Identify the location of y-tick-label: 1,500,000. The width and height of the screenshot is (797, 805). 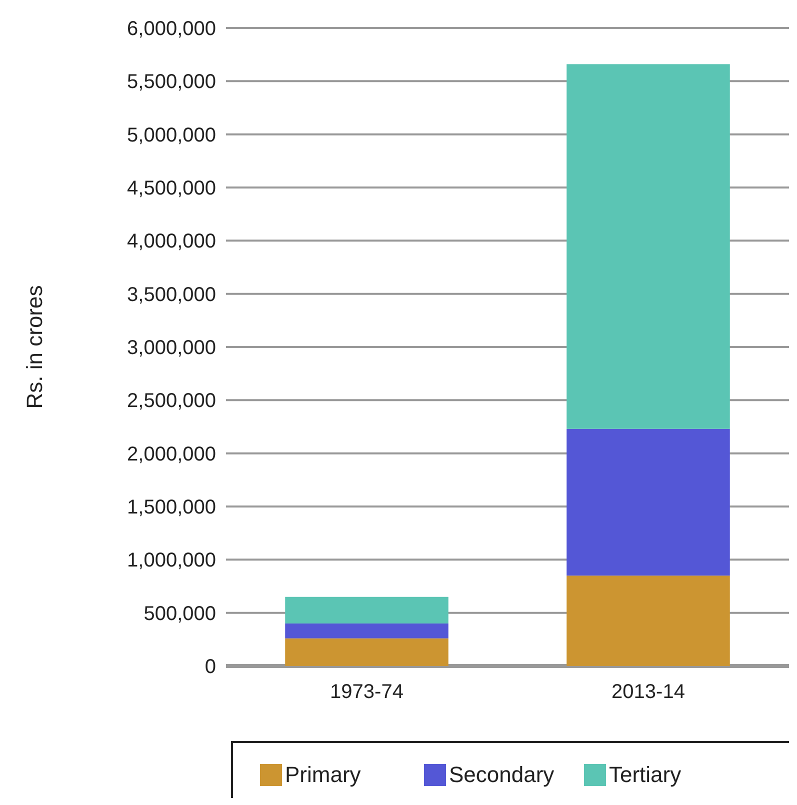
(171, 507).